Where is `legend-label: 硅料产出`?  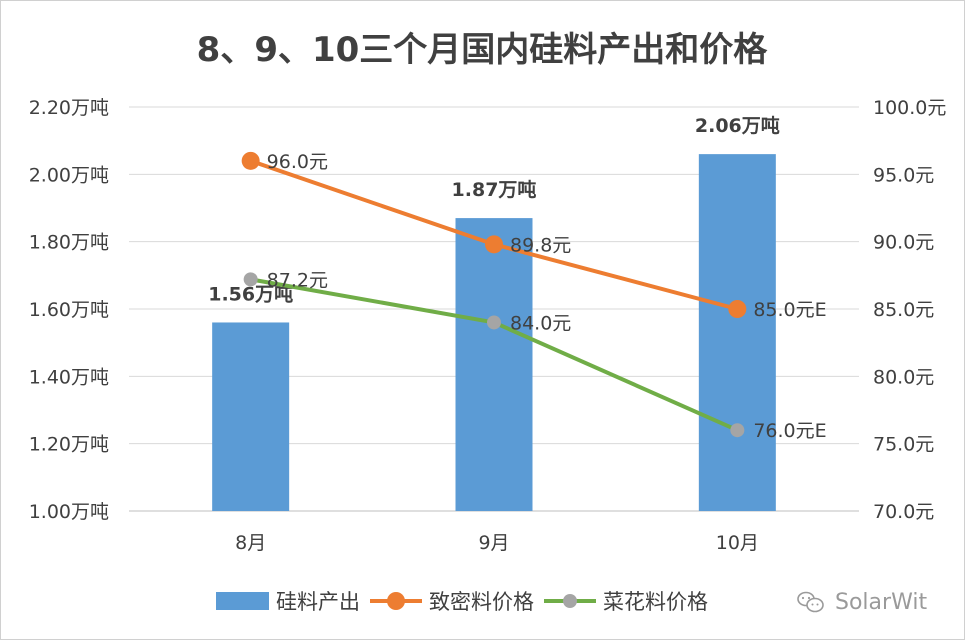 legend-label: 硅料产出 is located at coordinates (318, 602).